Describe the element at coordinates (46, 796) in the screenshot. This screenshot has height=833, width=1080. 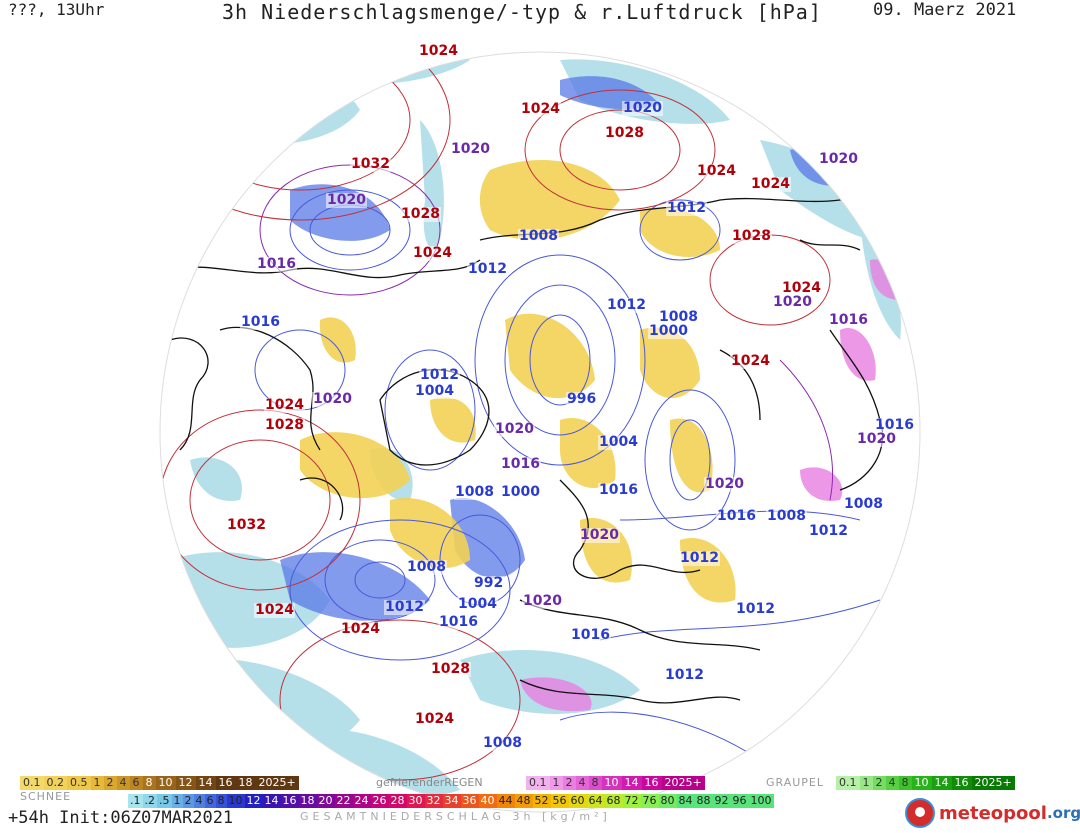
I see `legend-snow-label: SCHNEE` at that location.